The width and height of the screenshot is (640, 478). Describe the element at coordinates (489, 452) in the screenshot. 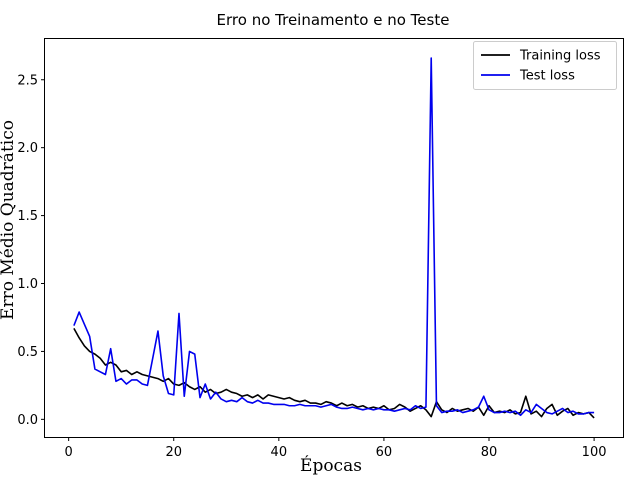

I see `x-tick-label: 80` at that location.